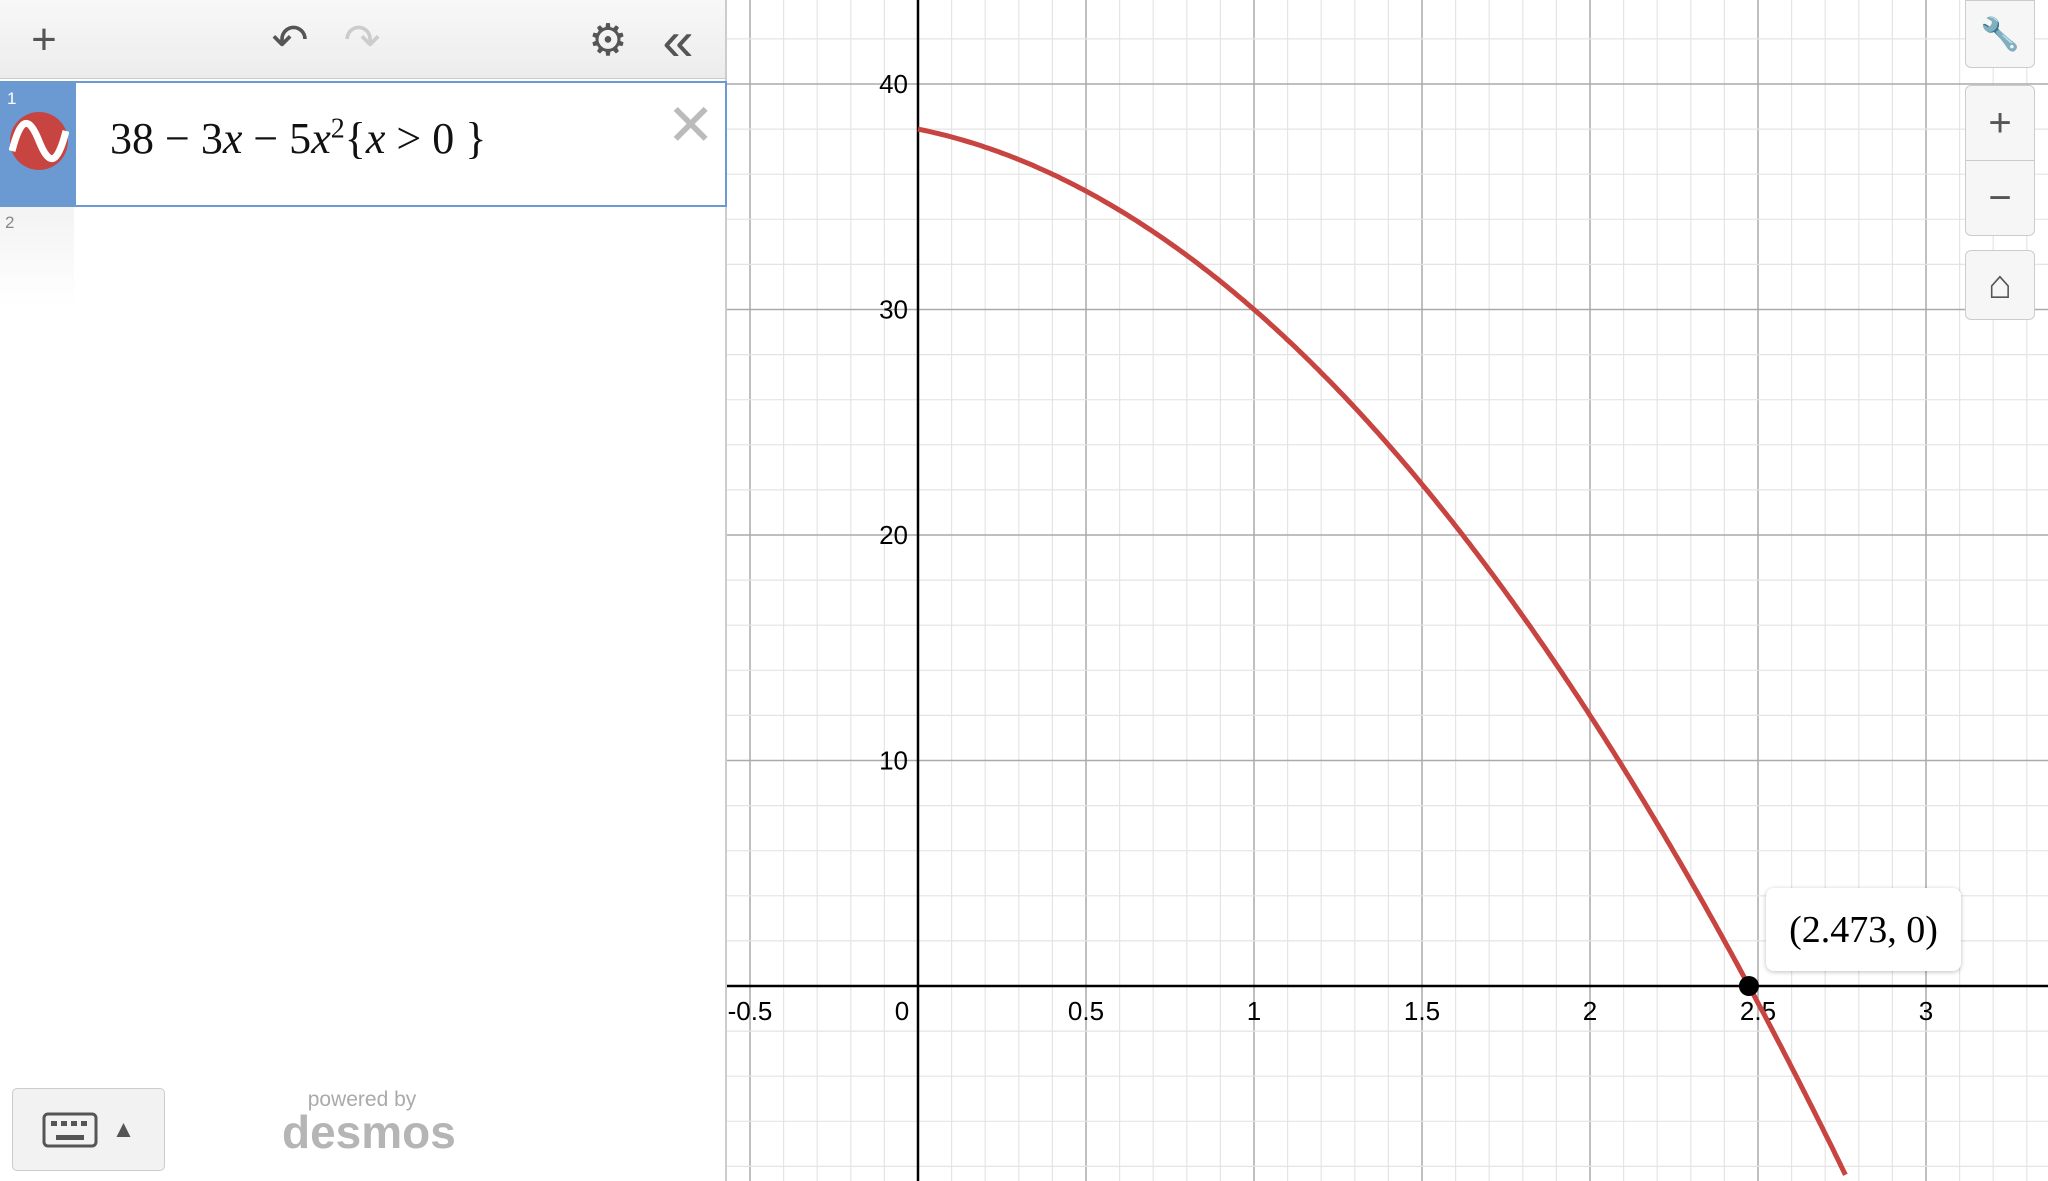 The height and width of the screenshot is (1181, 2048). I want to click on graph-settings-button: 🔧, so click(2000, 34).